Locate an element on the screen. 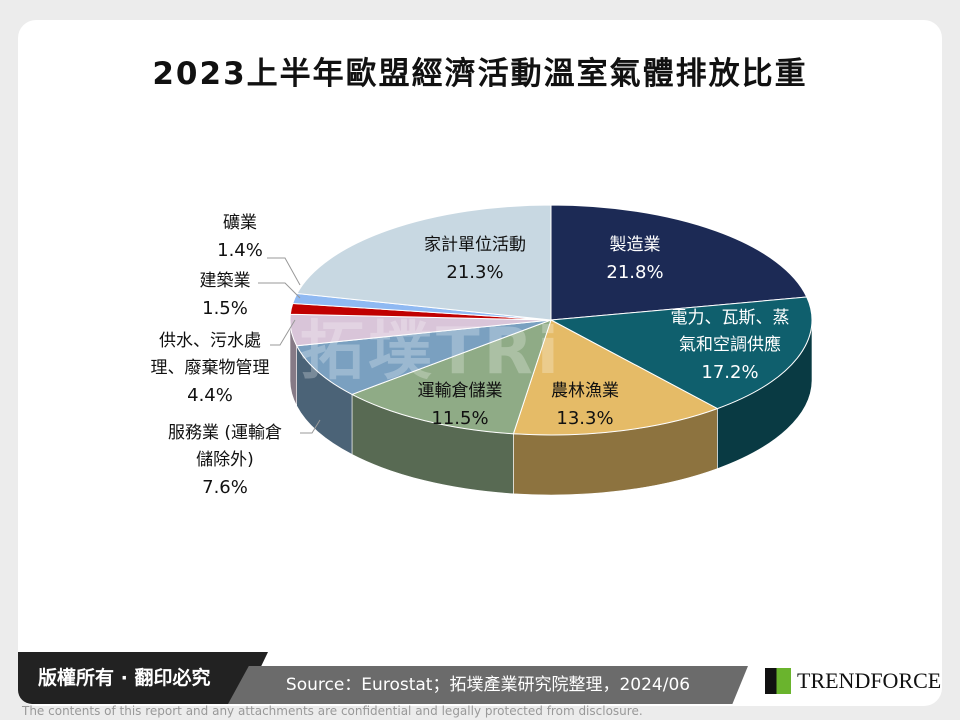 The image size is (960, 720). label-construction: 建築業 1.5% is located at coordinates (225, 295).